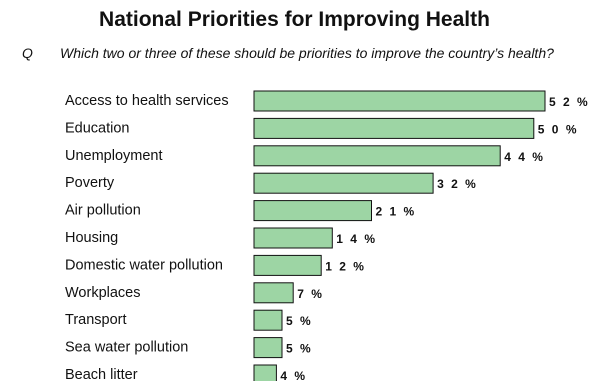  What do you see at coordinates (144, 265) in the screenshot?
I see `category-label: Domestic water pollution` at bounding box center [144, 265].